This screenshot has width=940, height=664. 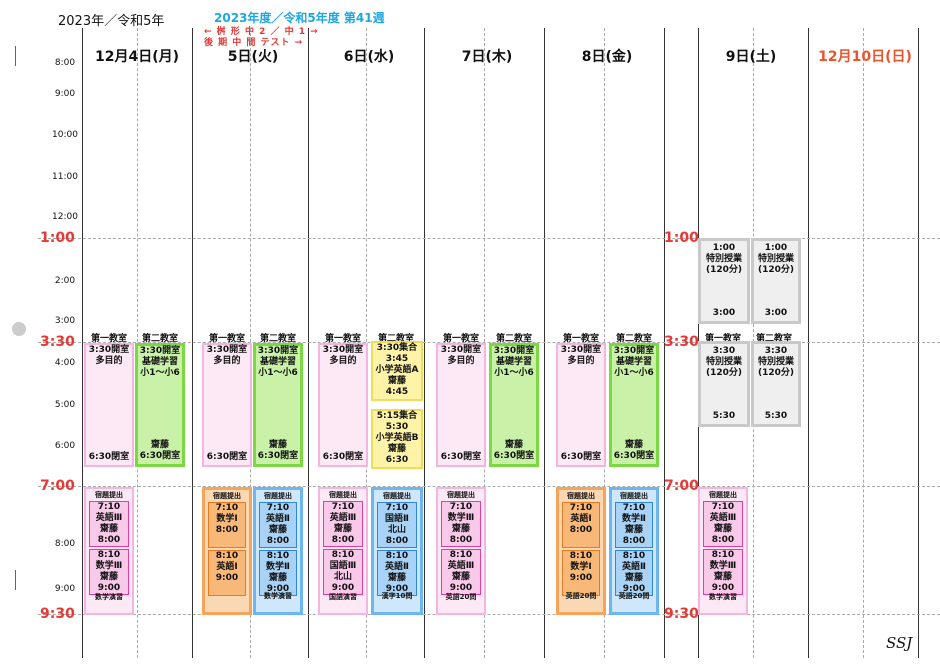 I want to click on time-2130-left: 9:30, so click(x=57, y=614).